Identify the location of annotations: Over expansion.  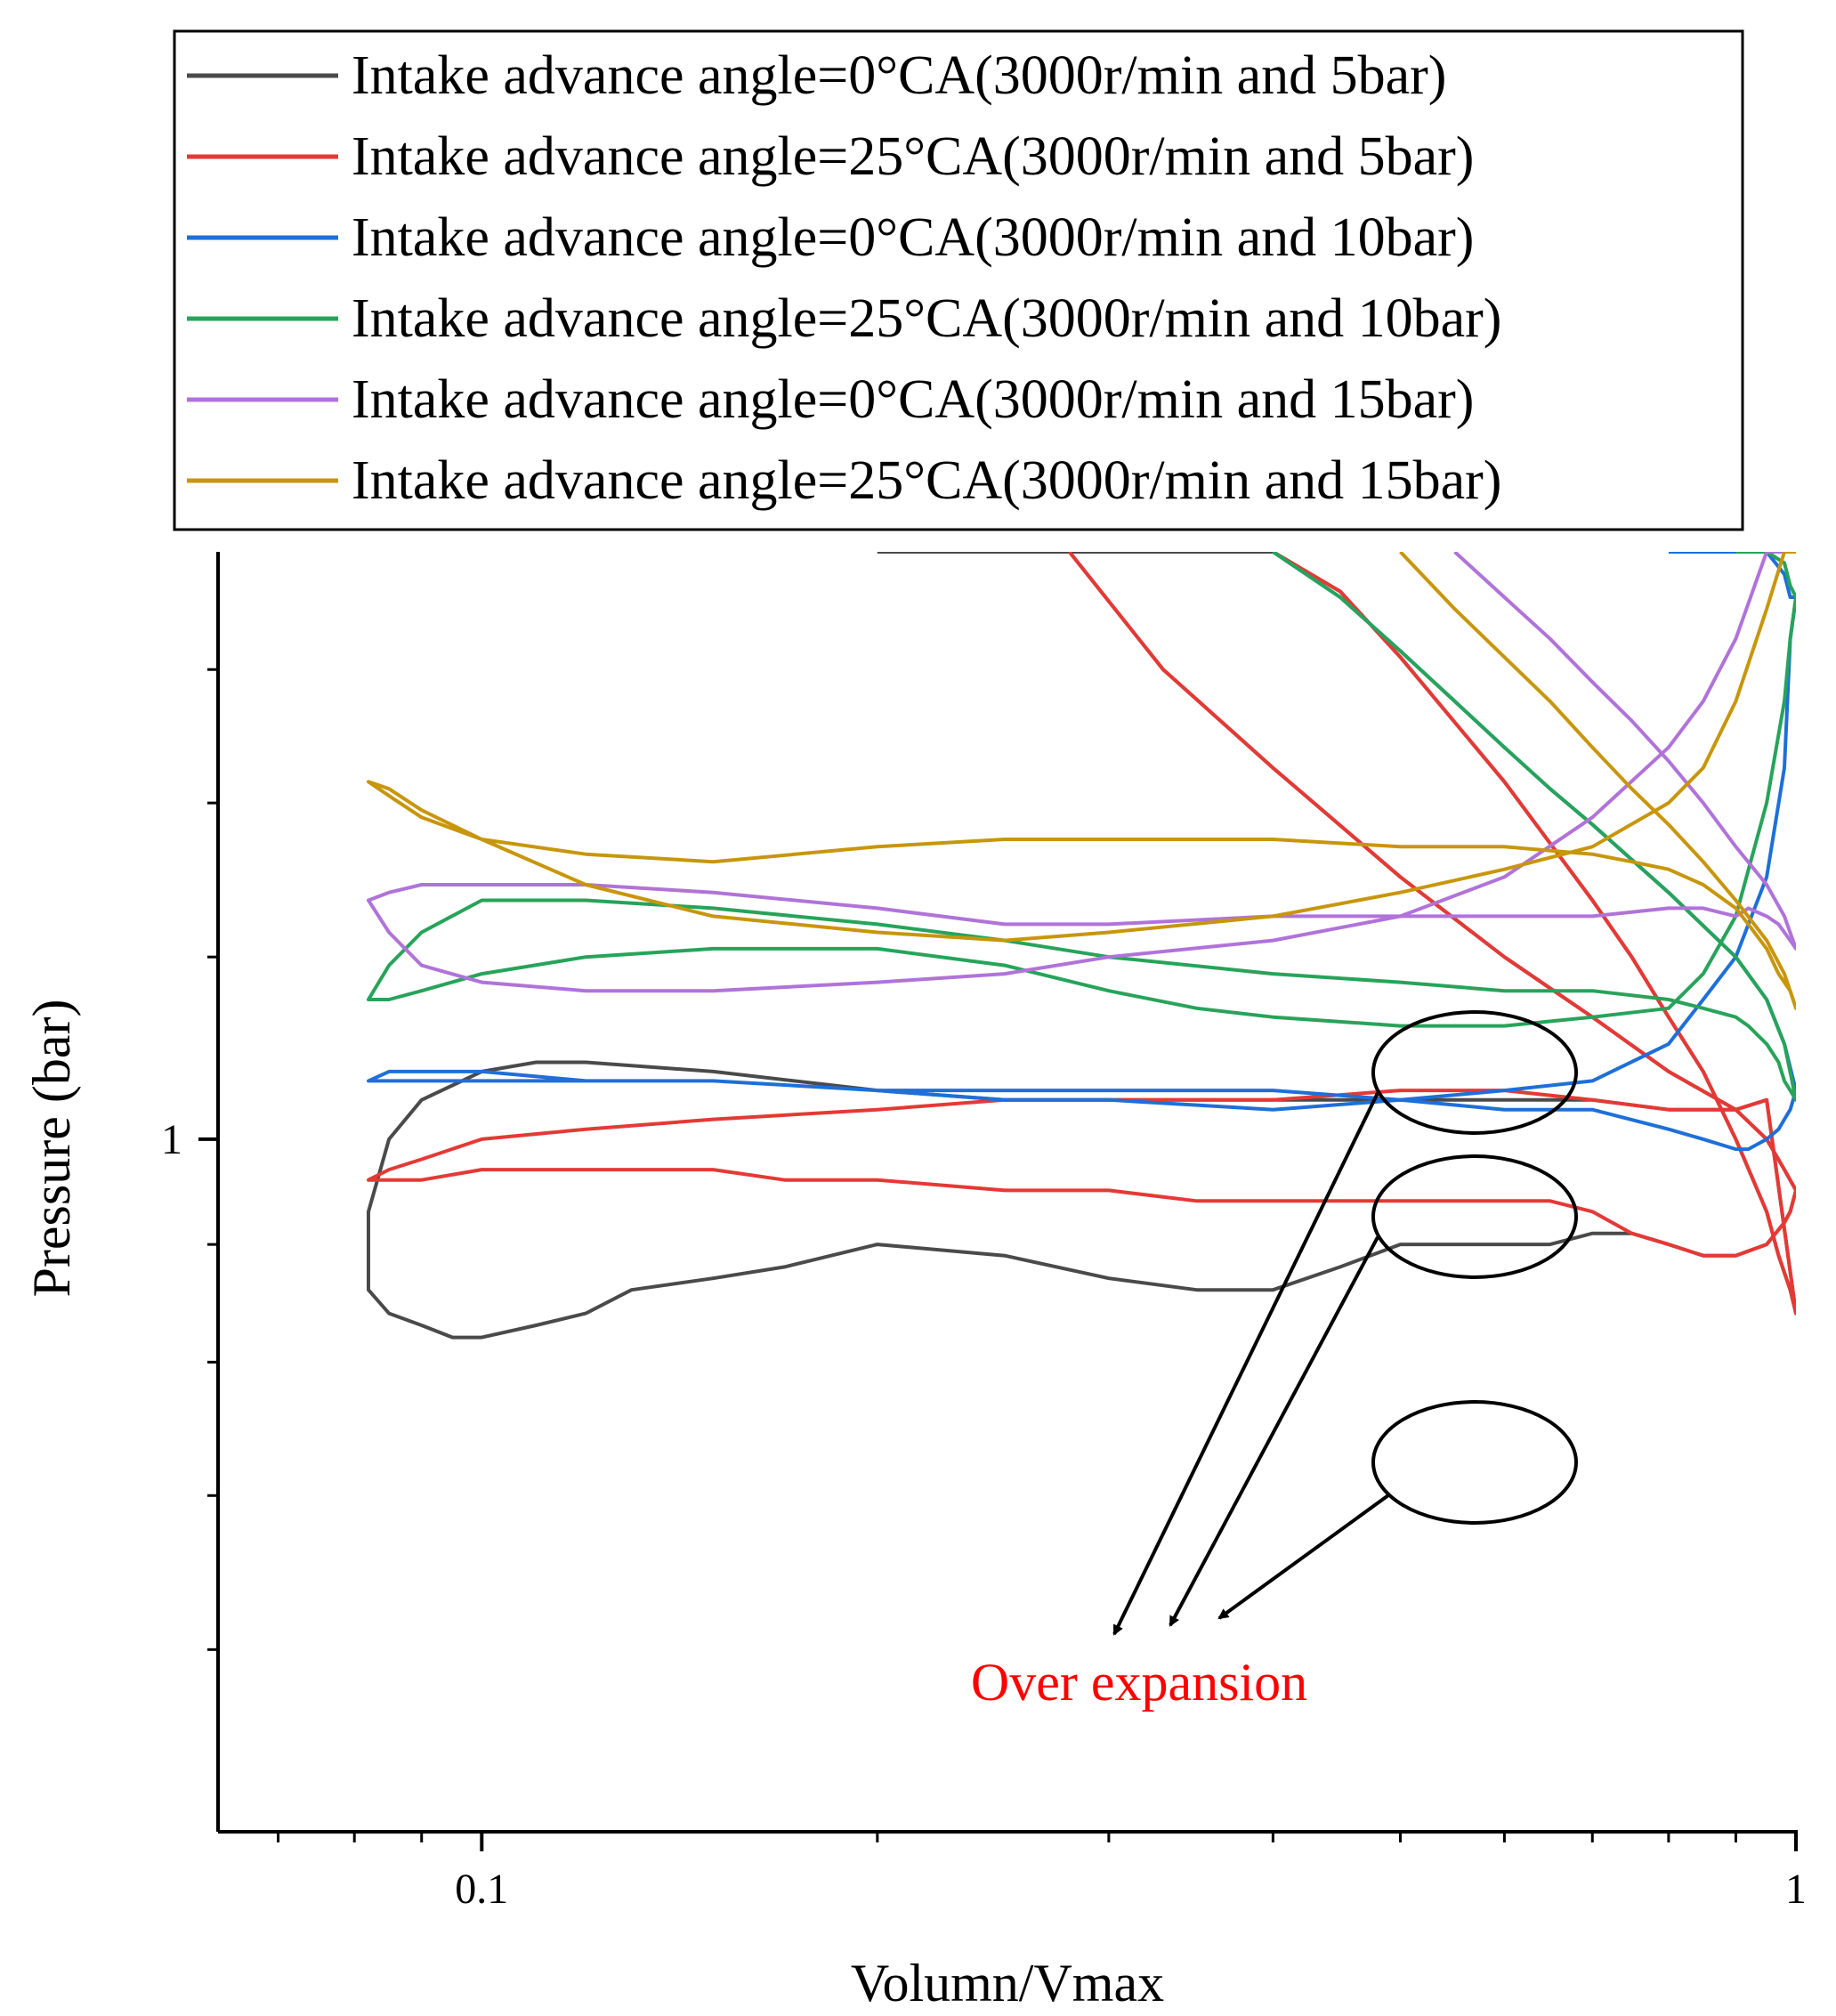
(1275, 1361).